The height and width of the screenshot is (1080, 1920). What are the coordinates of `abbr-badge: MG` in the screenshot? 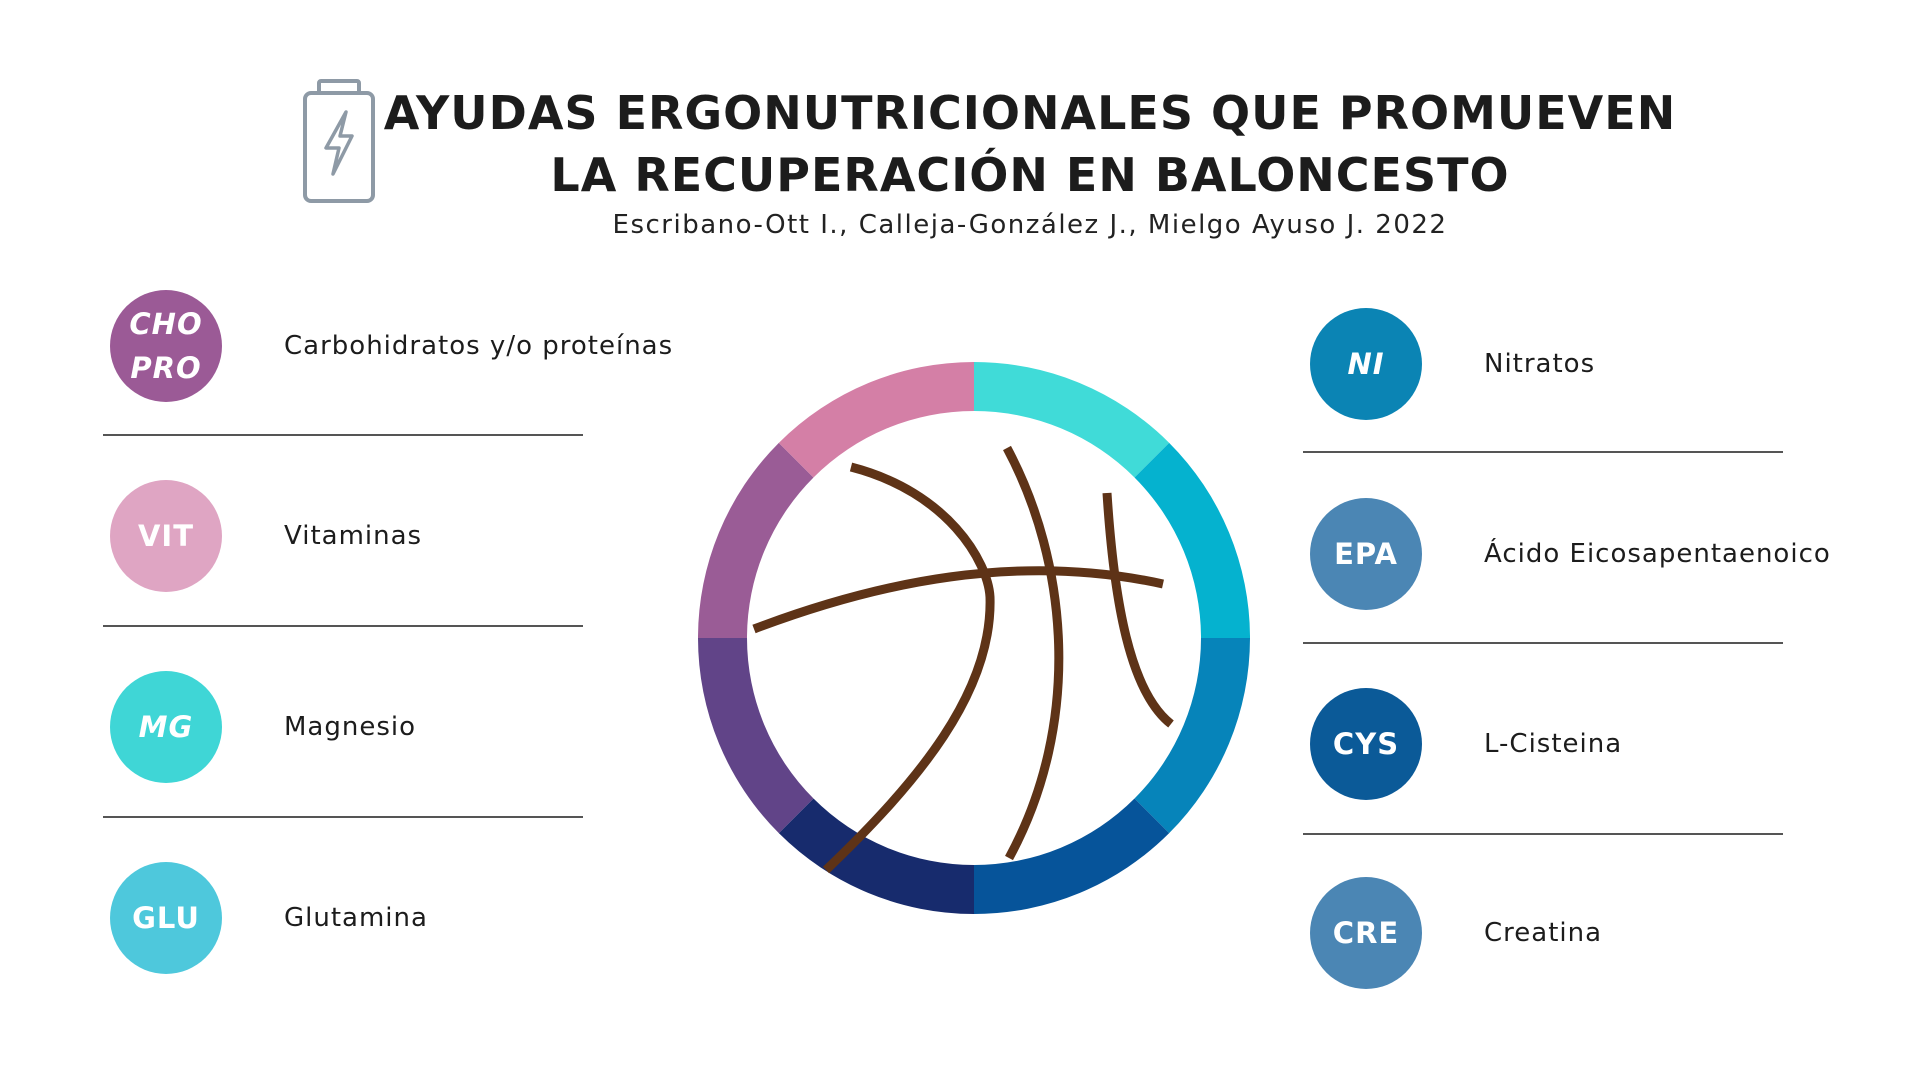 It's located at (166, 727).